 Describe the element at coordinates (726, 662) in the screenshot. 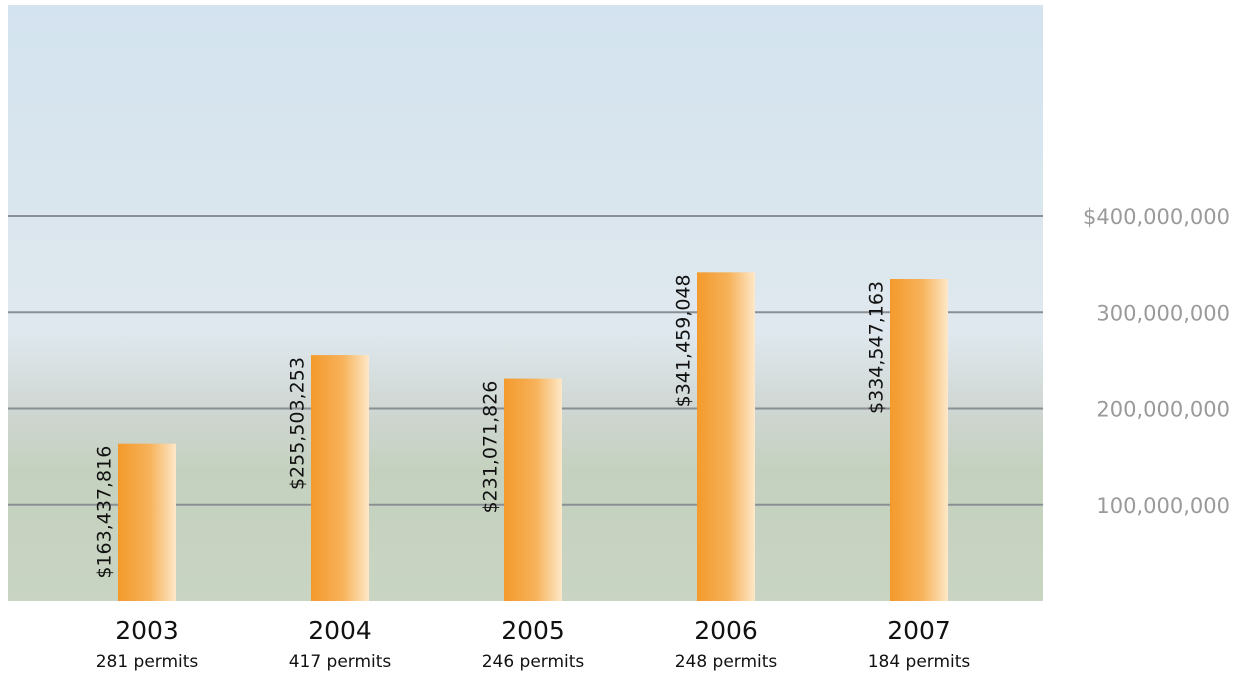

I see `x-tick-sublabel: 248 permits` at that location.